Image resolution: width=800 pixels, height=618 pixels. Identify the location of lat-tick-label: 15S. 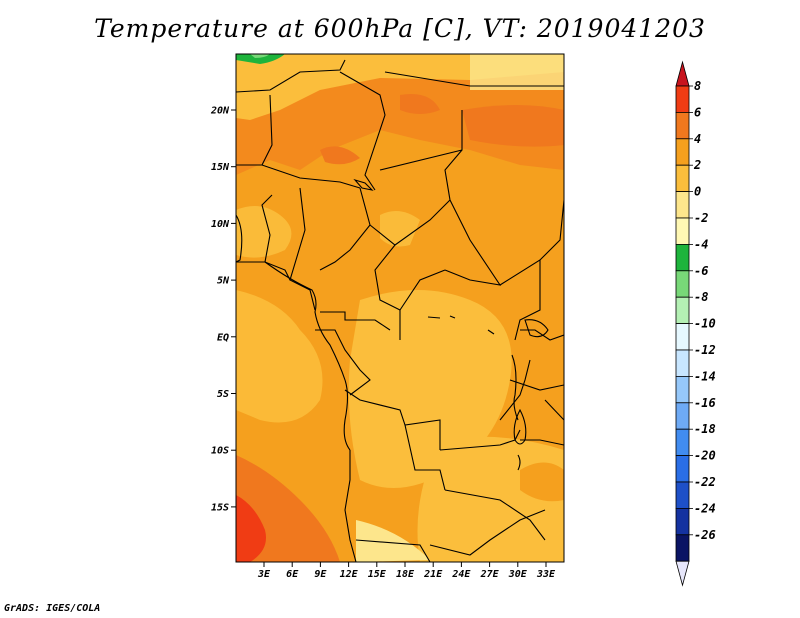
(220, 507).